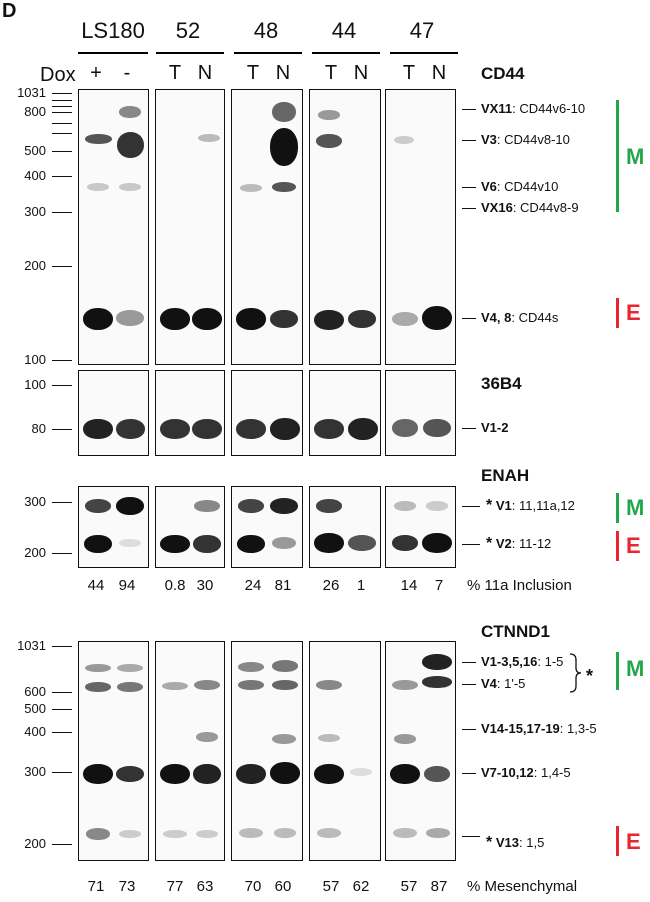 This screenshot has width=650, height=902. Describe the element at coordinates (533, 108) in the screenshot. I see `band-label: VX11: CD44v6-10` at that location.